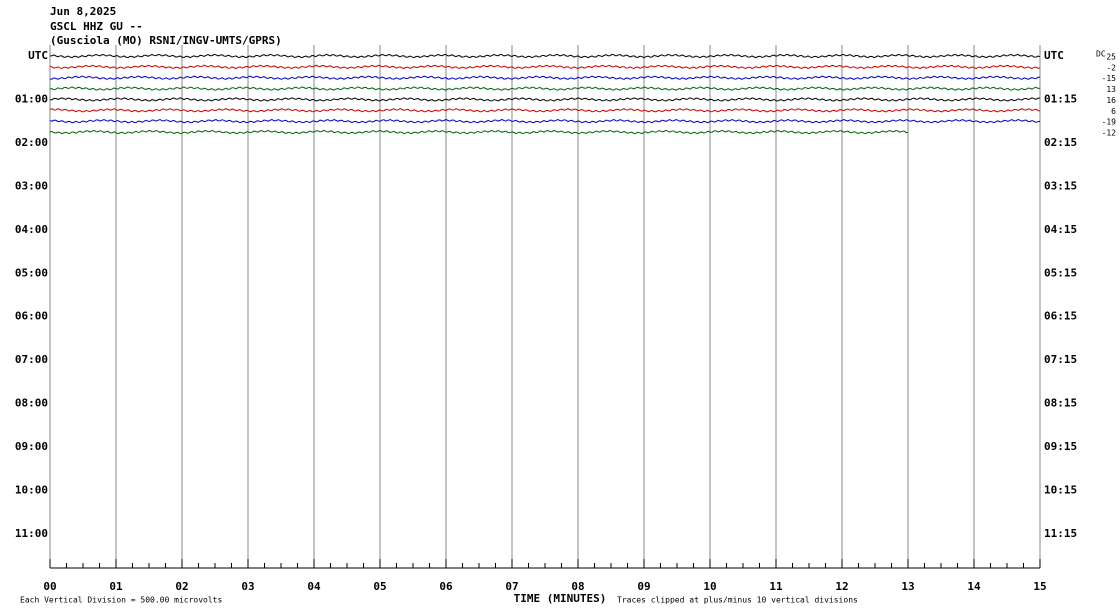 The image size is (1120, 614). What do you see at coordinates (446, 586) in the screenshot?
I see `x-tick-label: 06` at bounding box center [446, 586].